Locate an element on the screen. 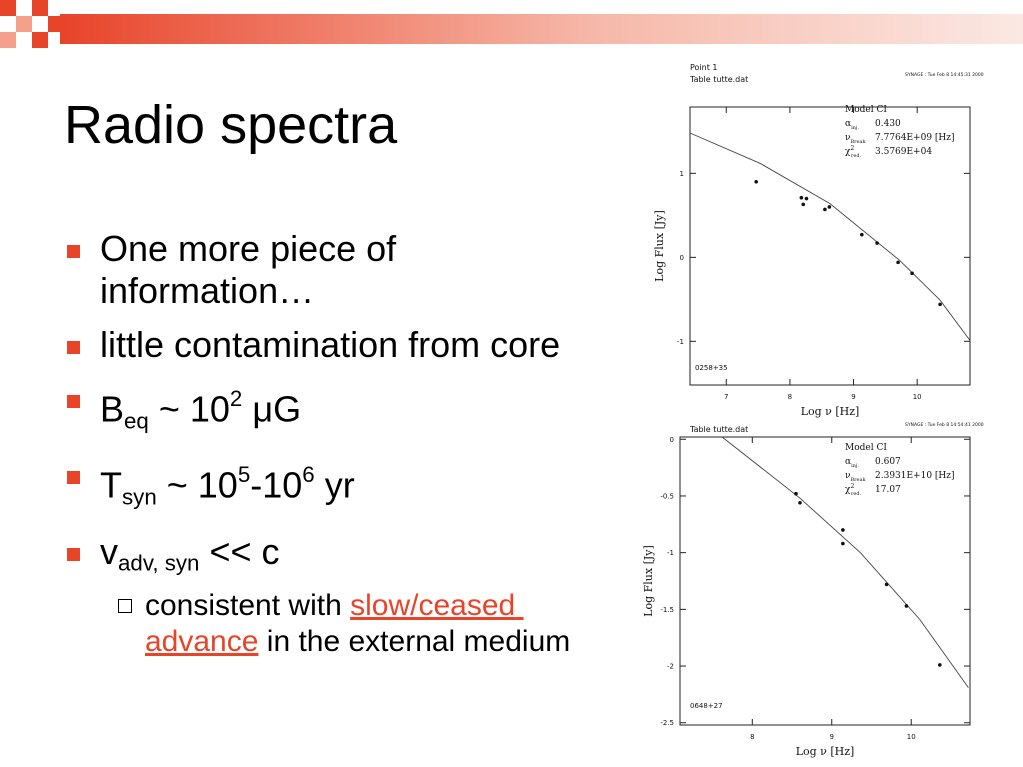 The height and width of the screenshot is (767, 1023). bullet-text: eq is located at coordinates (136, 421).